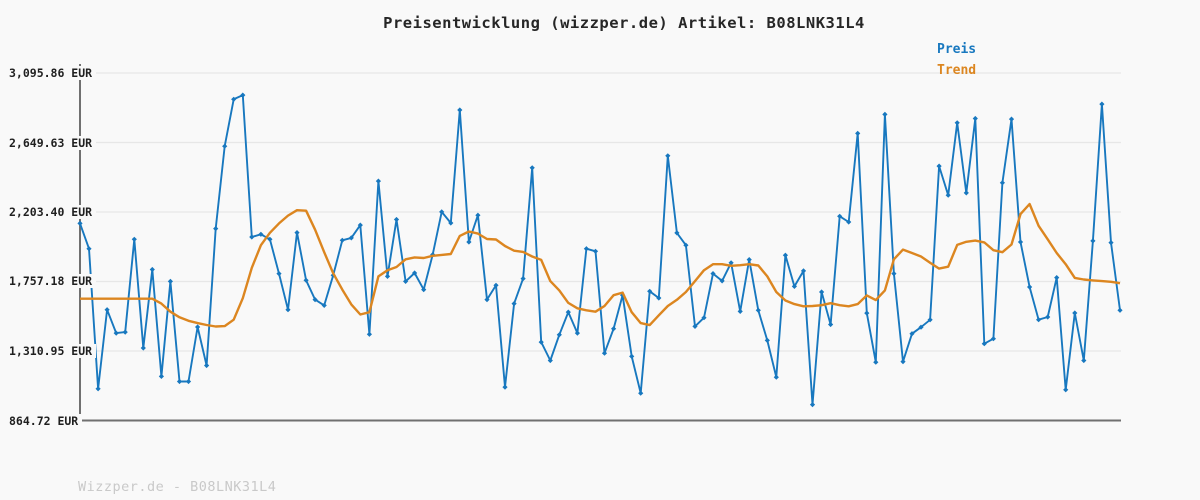 This screenshot has height=500, width=1200. What do you see at coordinates (957, 70) in the screenshot?
I see `legend-item-trend: Trend` at bounding box center [957, 70].